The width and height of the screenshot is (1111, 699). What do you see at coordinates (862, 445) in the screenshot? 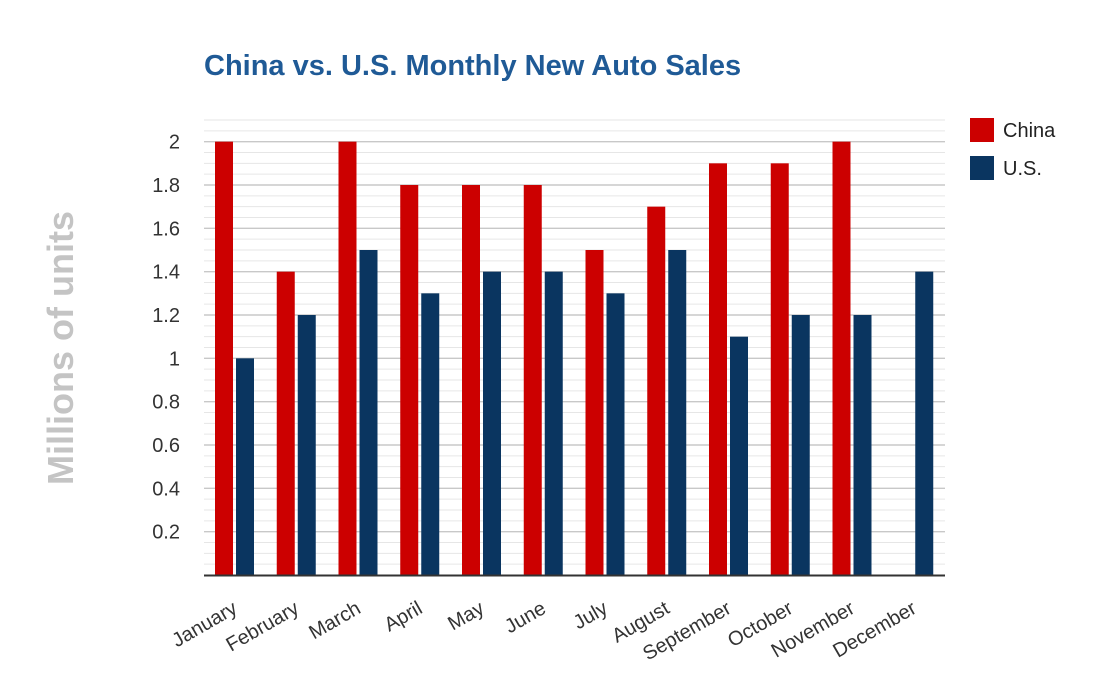
I see `bar-us-november` at bounding box center [862, 445].